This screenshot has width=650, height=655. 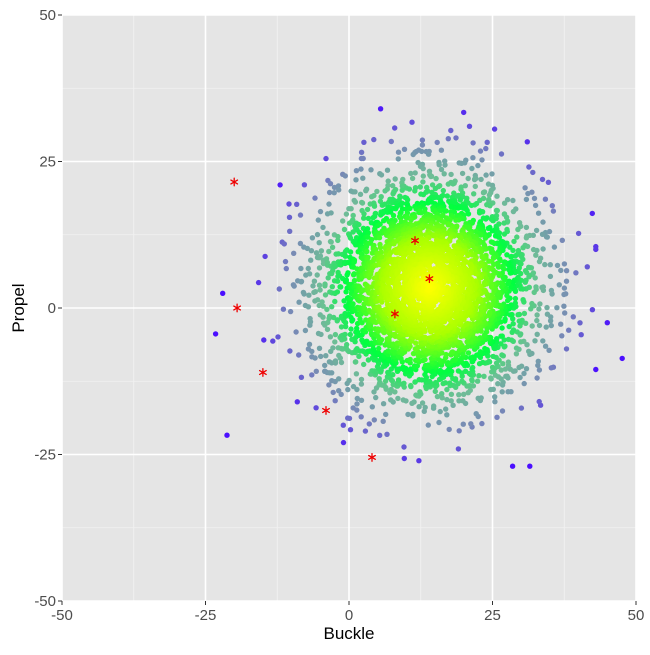 What do you see at coordinates (262, 372) in the screenshot?
I see `outlier-point` at bounding box center [262, 372].